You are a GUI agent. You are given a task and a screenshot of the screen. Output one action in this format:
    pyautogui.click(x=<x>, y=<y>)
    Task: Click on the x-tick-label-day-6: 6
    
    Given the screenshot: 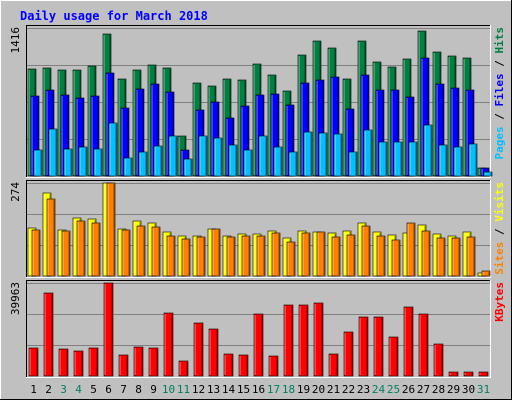 What is the action you would take?
    pyautogui.click(x=108, y=389)
    